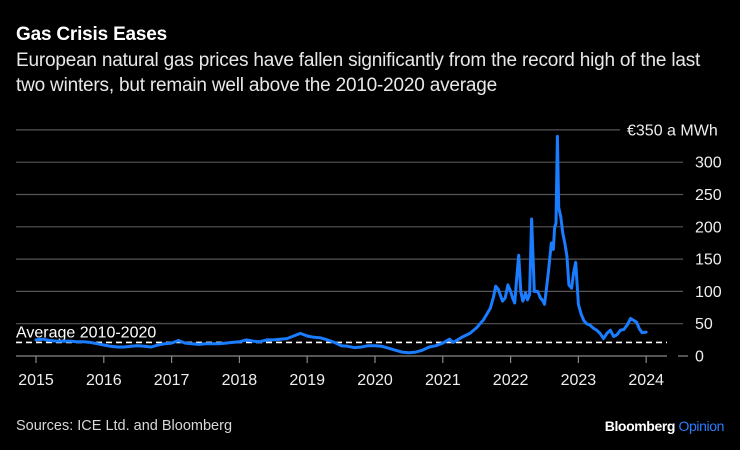 The width and height of the screenshot is (740, 450). I want to click on x-tick-label: 2024, so click(646, 380).